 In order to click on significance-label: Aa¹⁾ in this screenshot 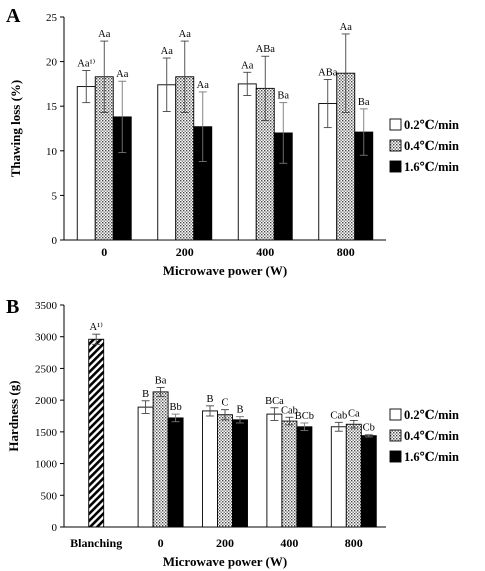, I will do `click(86, 64)`.